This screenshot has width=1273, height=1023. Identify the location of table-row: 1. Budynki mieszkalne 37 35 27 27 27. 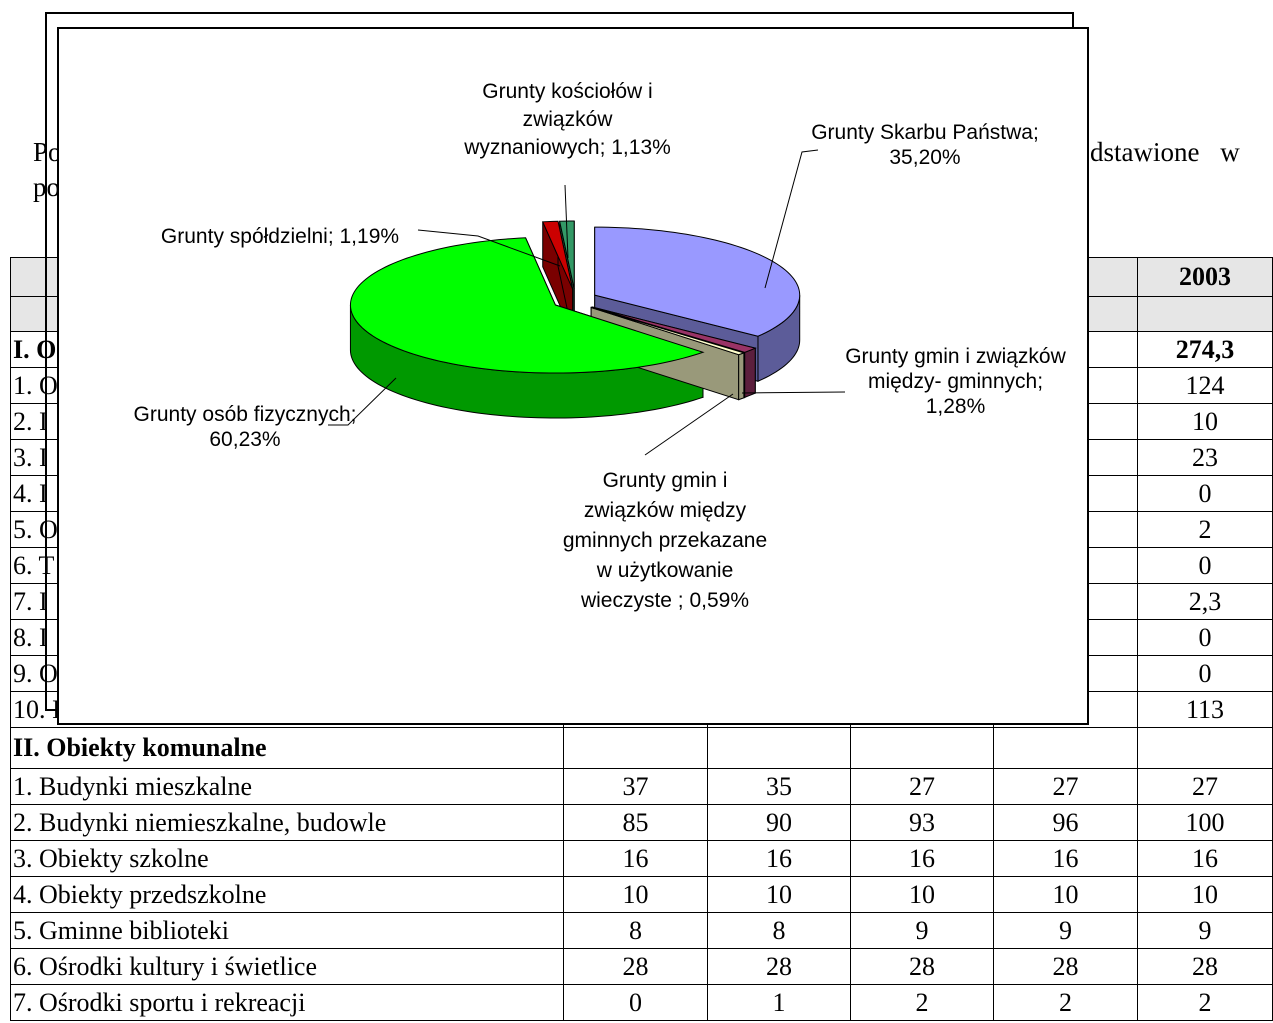
(641, 786).